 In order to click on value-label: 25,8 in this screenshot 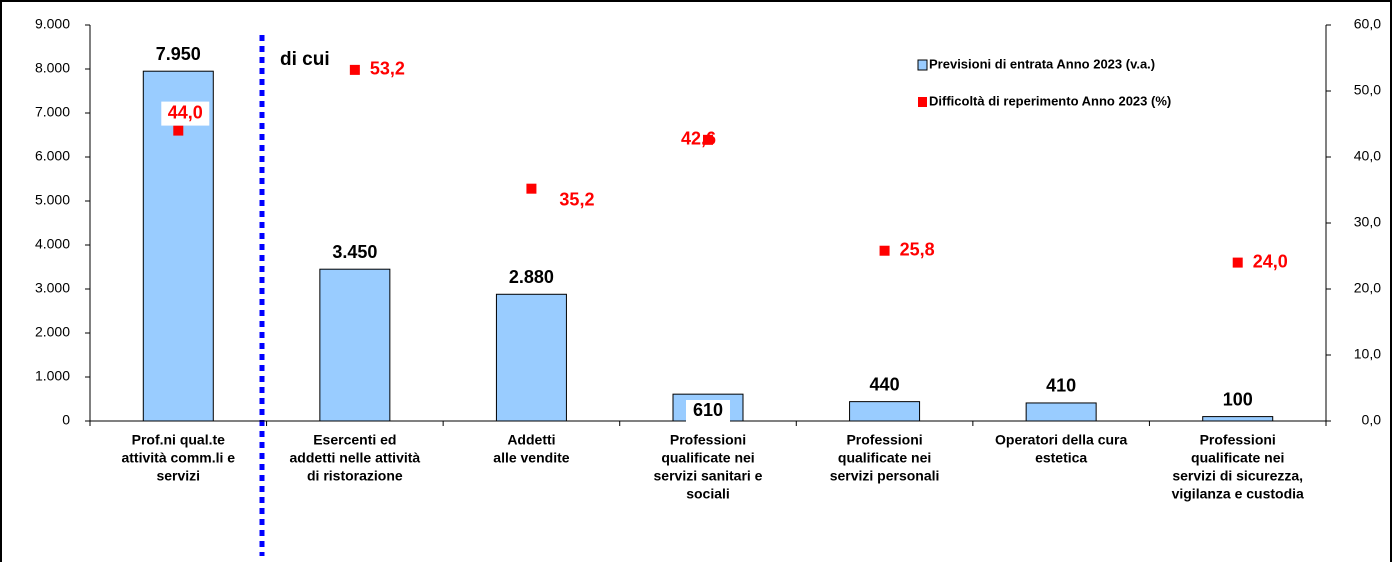, I will do `click(917, 249)`.